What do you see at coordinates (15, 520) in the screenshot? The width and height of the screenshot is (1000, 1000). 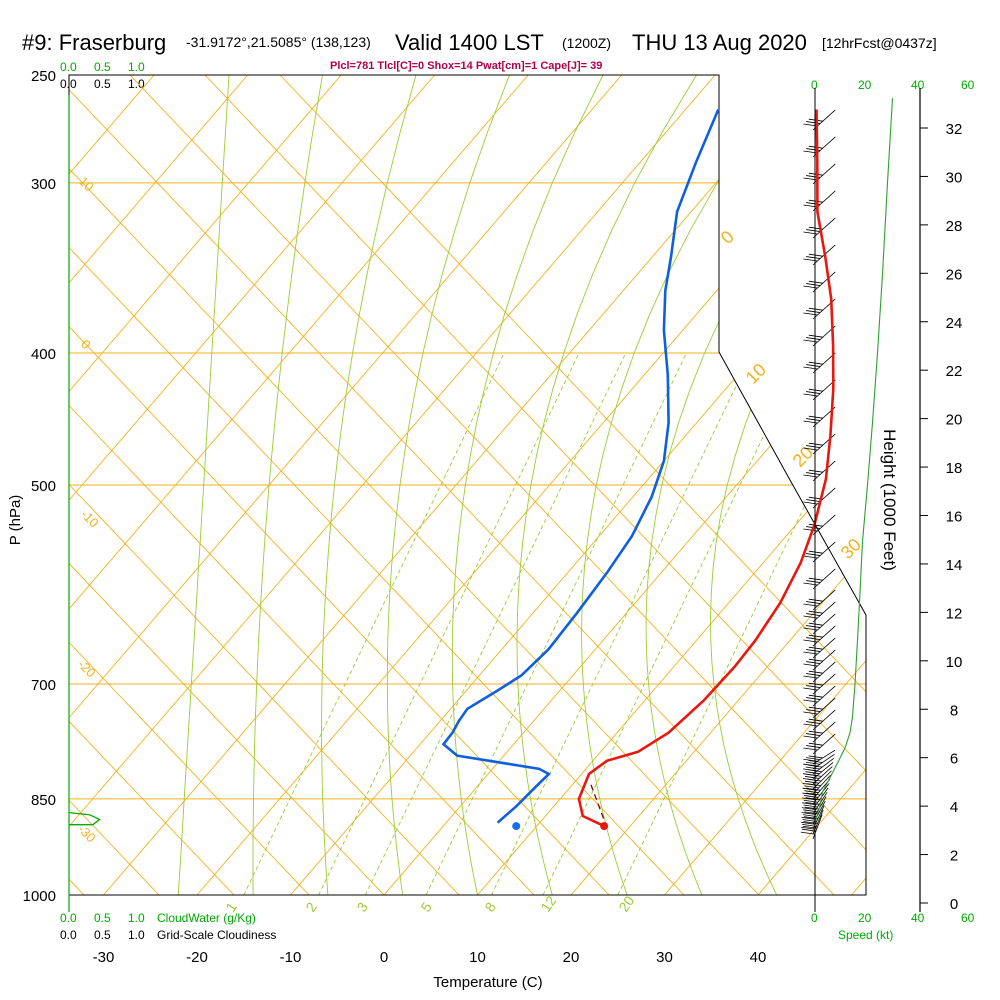 I see `y-axis-label: P (hPa)` at bounding box center [15, 520].